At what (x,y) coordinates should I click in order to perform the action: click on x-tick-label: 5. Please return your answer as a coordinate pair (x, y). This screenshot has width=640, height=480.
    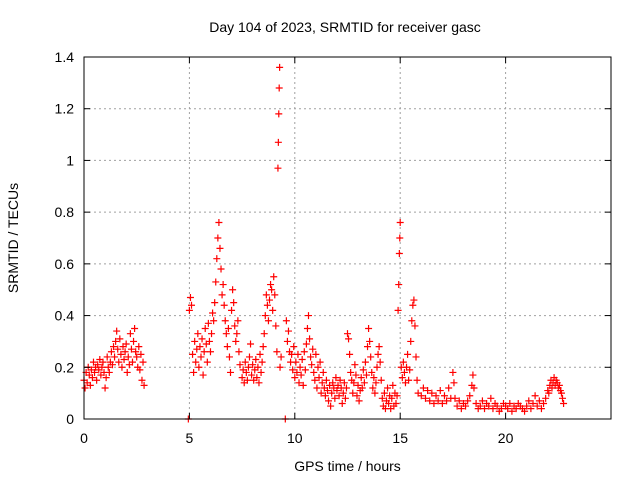
    Looking at the image, I should click on (190, 438).